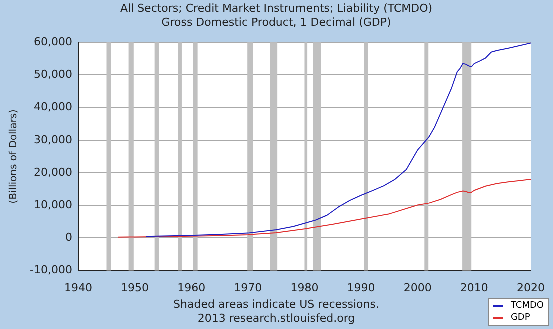 This screenshot has height=329, width=553. Describe the element at coordinates (474, 287) in the screenshot. I see `x-tick-label: 2010` at that location.